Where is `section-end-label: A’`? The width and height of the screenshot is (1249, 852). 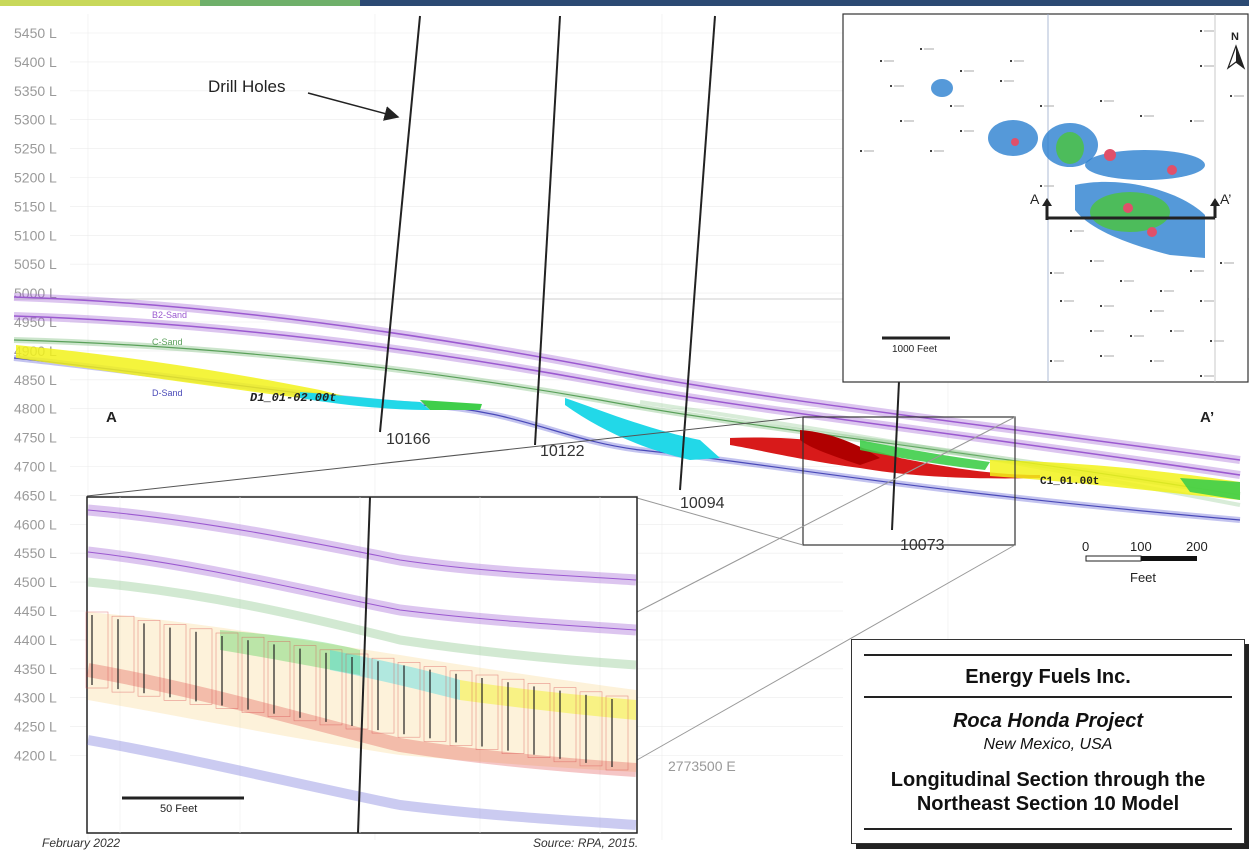
section-end-label: A’ is located at coordinates (1207, 417).